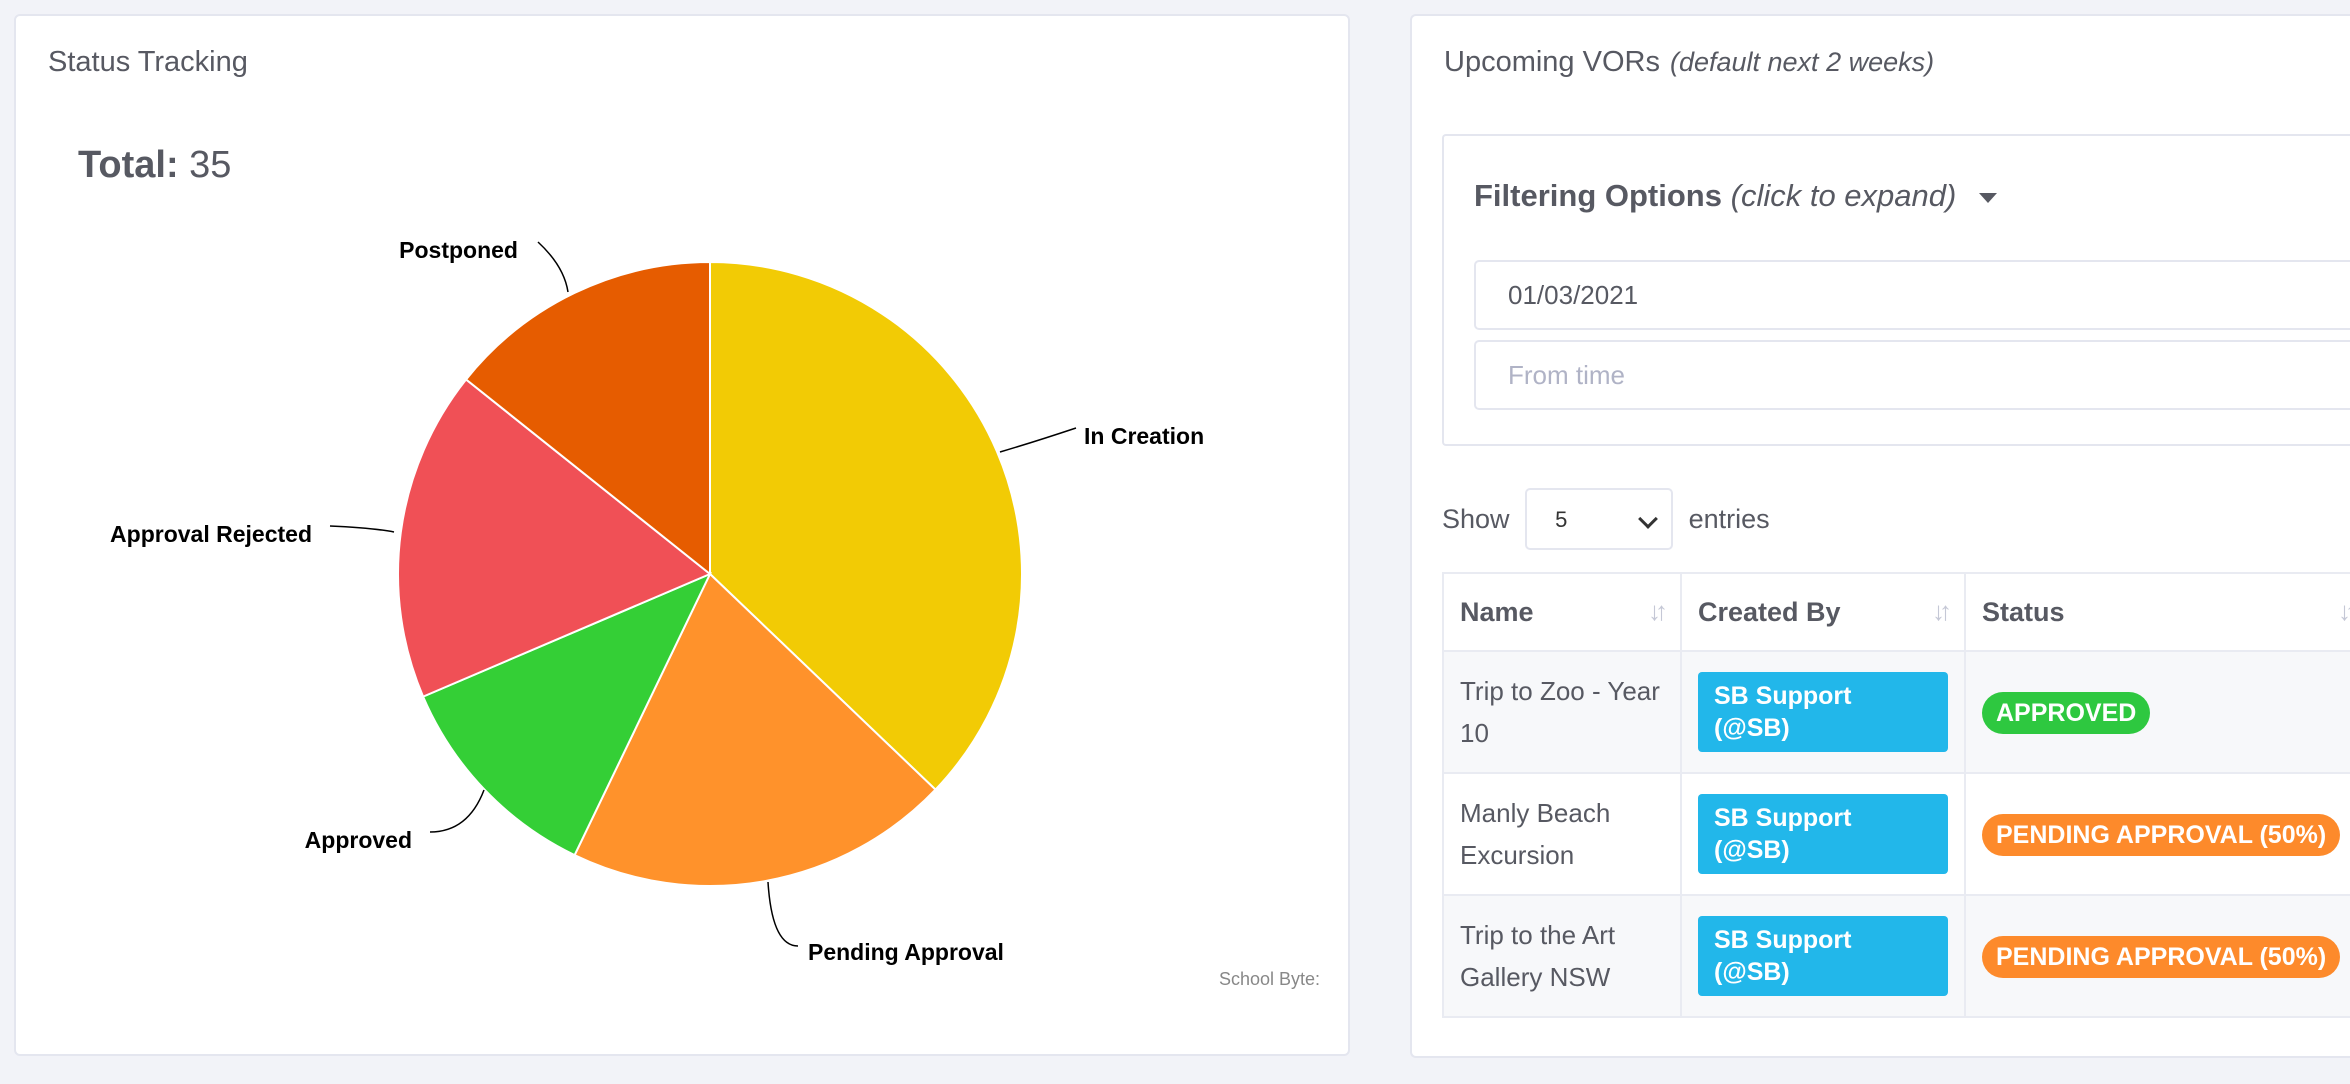  I want to click on cell-name: Trip to the Art Gallery NSW, so click(1562, 956).